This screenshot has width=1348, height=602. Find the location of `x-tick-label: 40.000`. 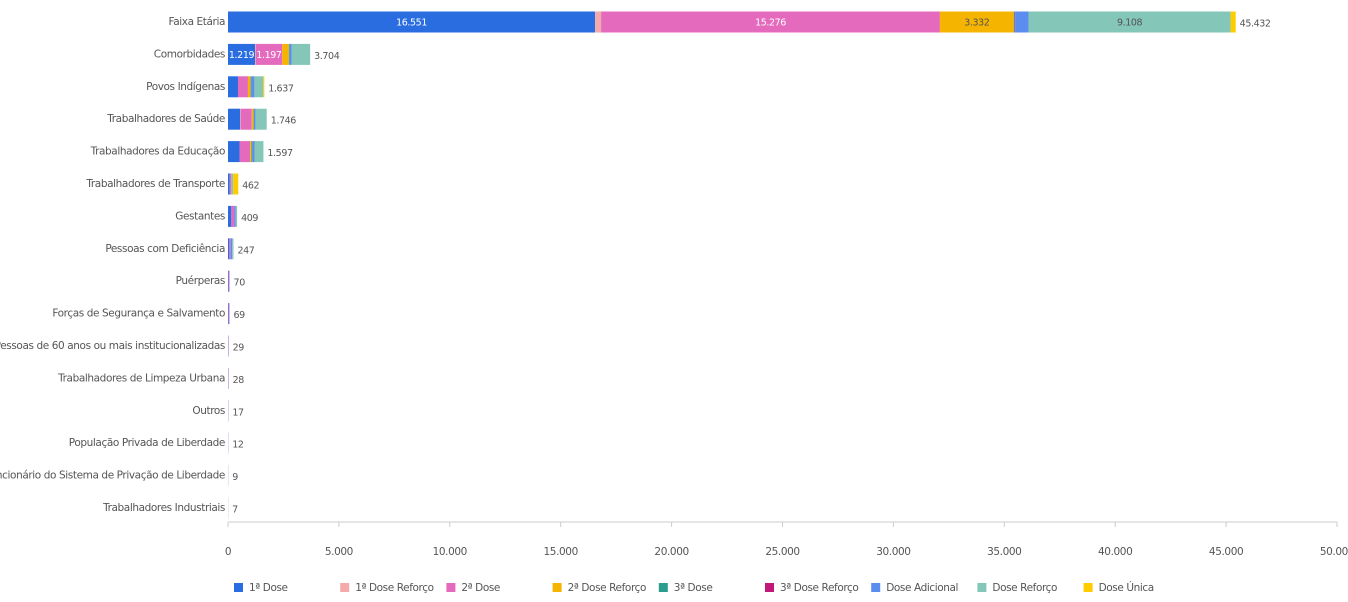

x-tick-label: 40.000 is located at coordinates (1115, 552).